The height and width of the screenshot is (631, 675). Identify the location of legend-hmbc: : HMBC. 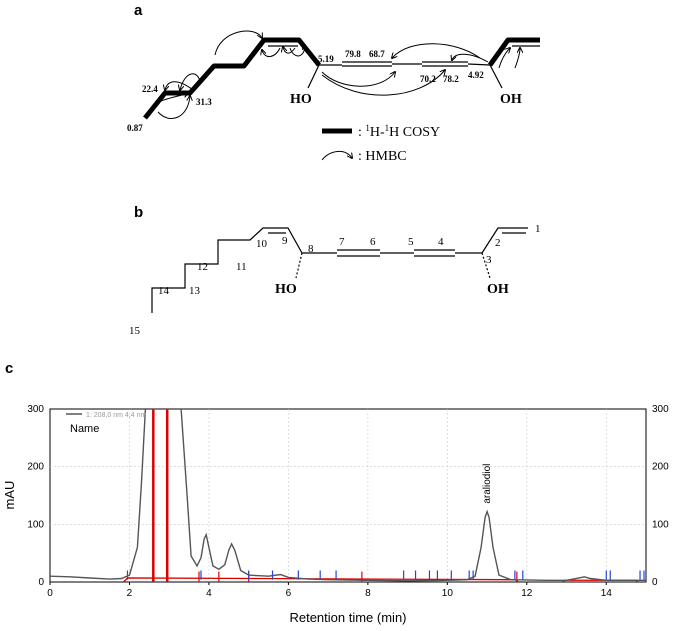
(382, 156).